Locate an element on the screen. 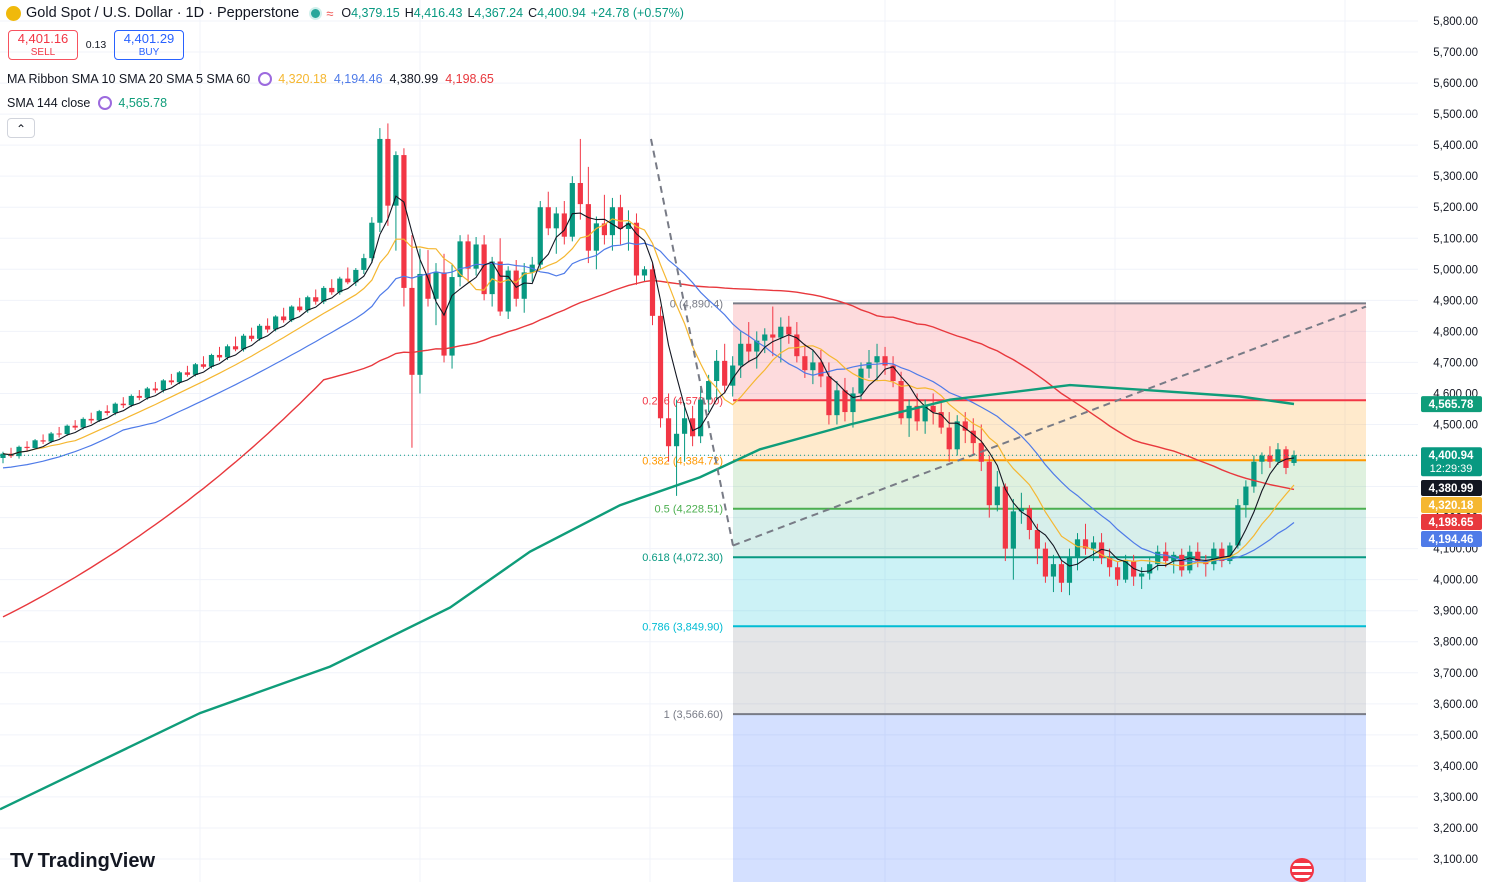 The image size is (1486, 882). ribbon-value-sma5: 4,380.99 is located at coordinates (414, 79).